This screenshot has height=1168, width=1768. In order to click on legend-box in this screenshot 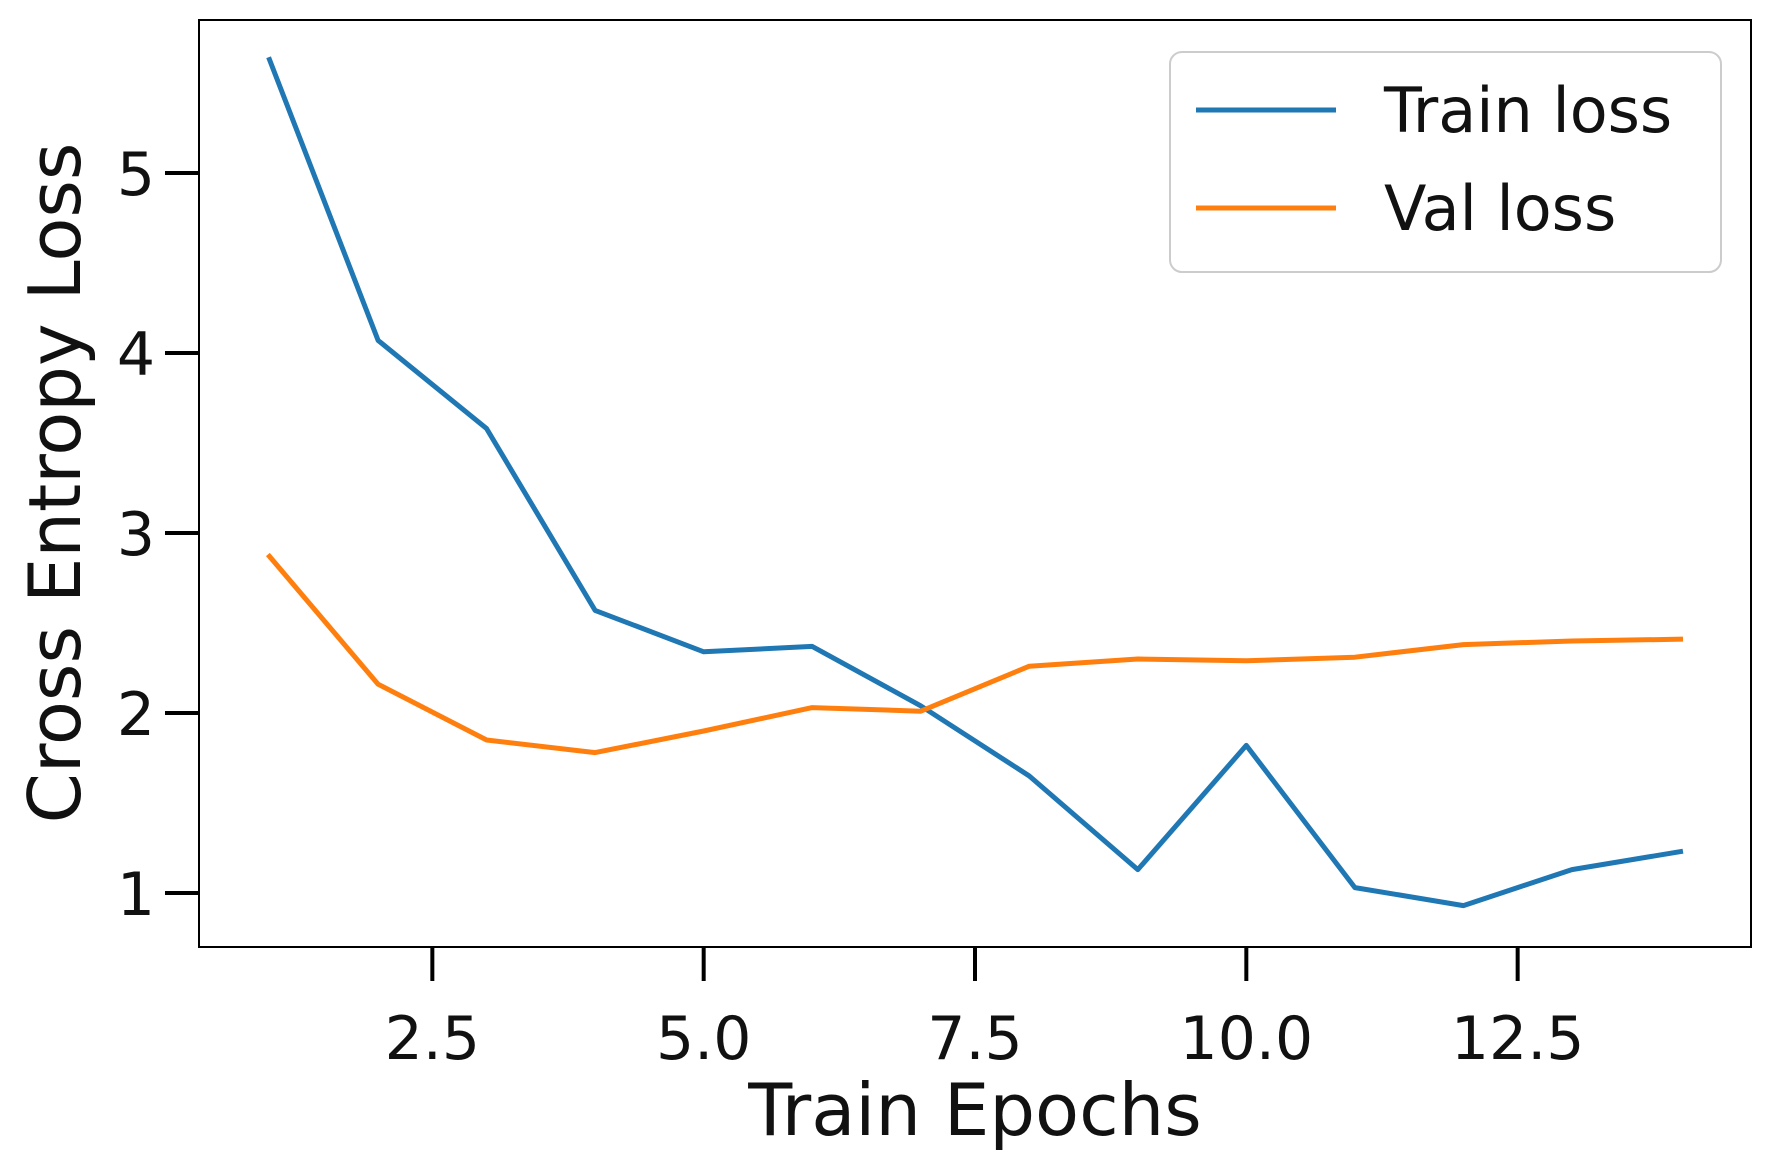, I will do `click(1445, 162)`.